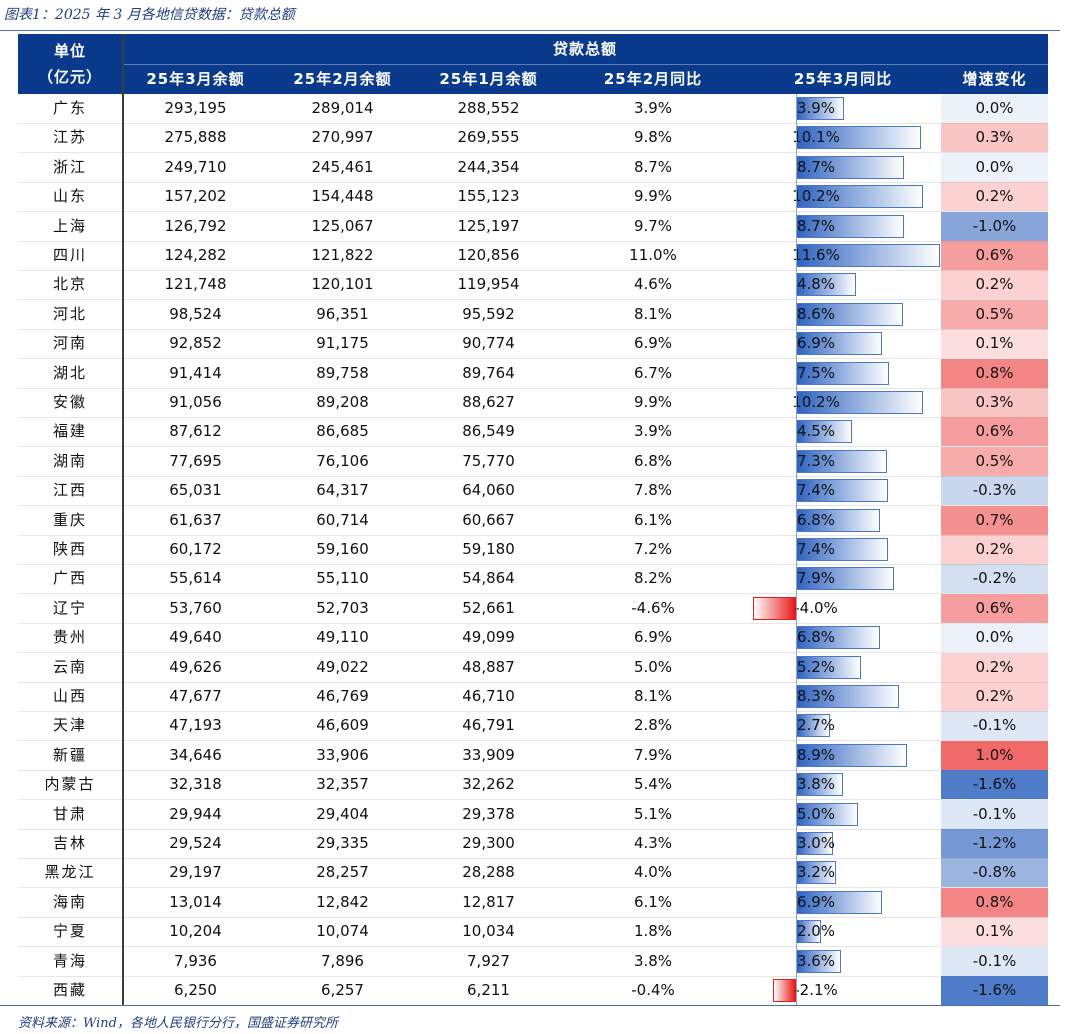 The height and width of the screenshot is (1034, 1065). What do you see at coordinates (653, 637) in the screenshot?
I see `feb-yoy-cell: 6.9%` at bounding box center [653, 637].